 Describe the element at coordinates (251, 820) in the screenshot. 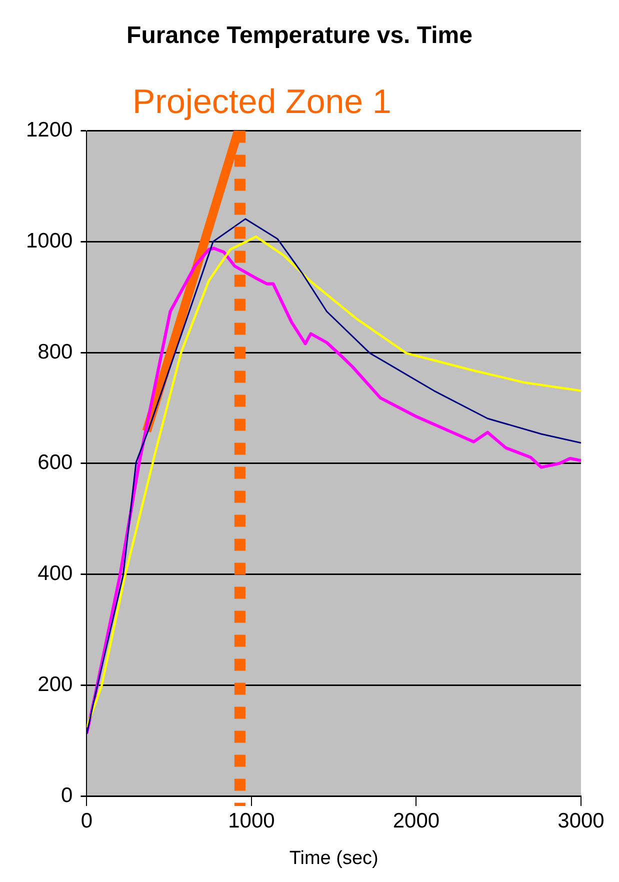

I see `x-tick-label: 1000` at that location.